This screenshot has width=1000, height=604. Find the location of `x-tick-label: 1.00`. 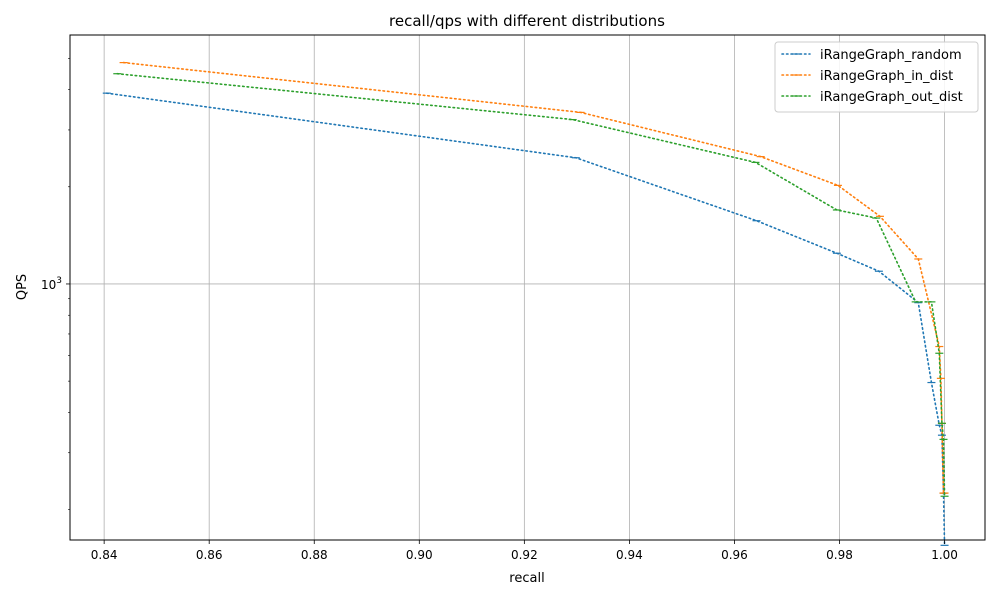

x-tick-label: 1.00 is located at coordinates (944, 555).